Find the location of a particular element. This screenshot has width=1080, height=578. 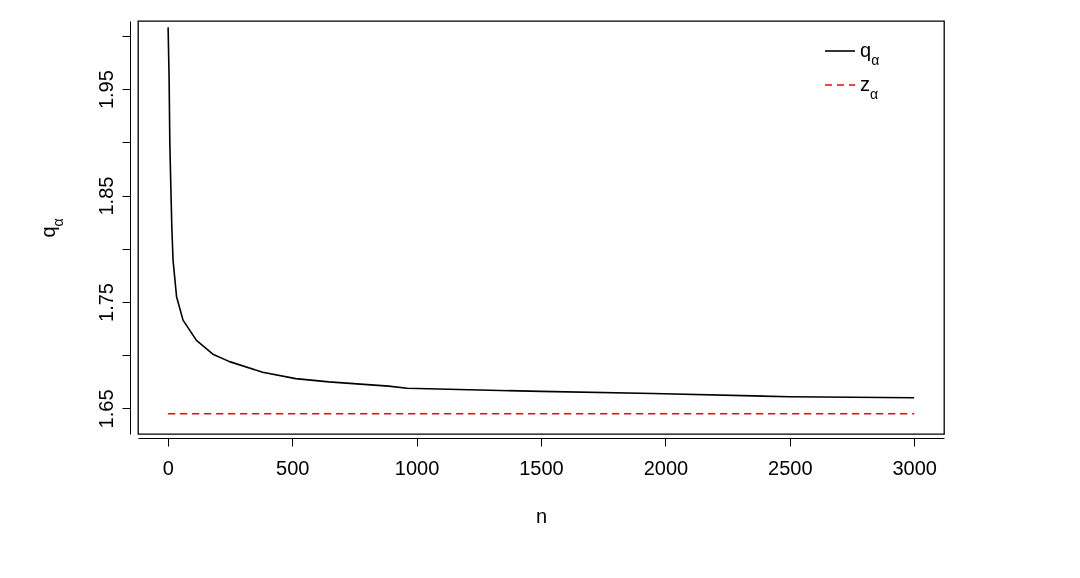

x-tick-label: 0 is located at coordinates (168, 467).